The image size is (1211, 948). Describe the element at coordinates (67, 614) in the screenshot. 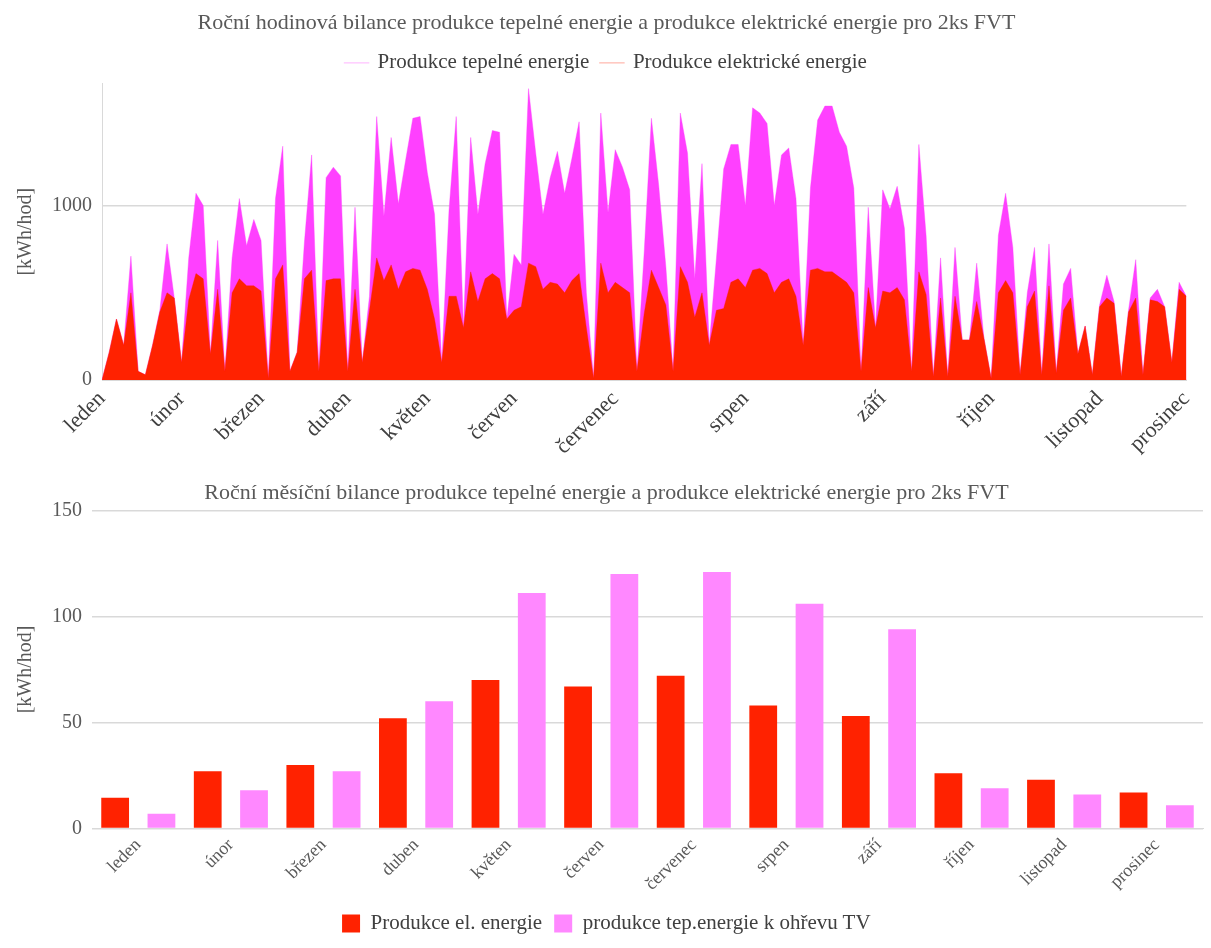

I see `y-tick-label: 100` at that location.